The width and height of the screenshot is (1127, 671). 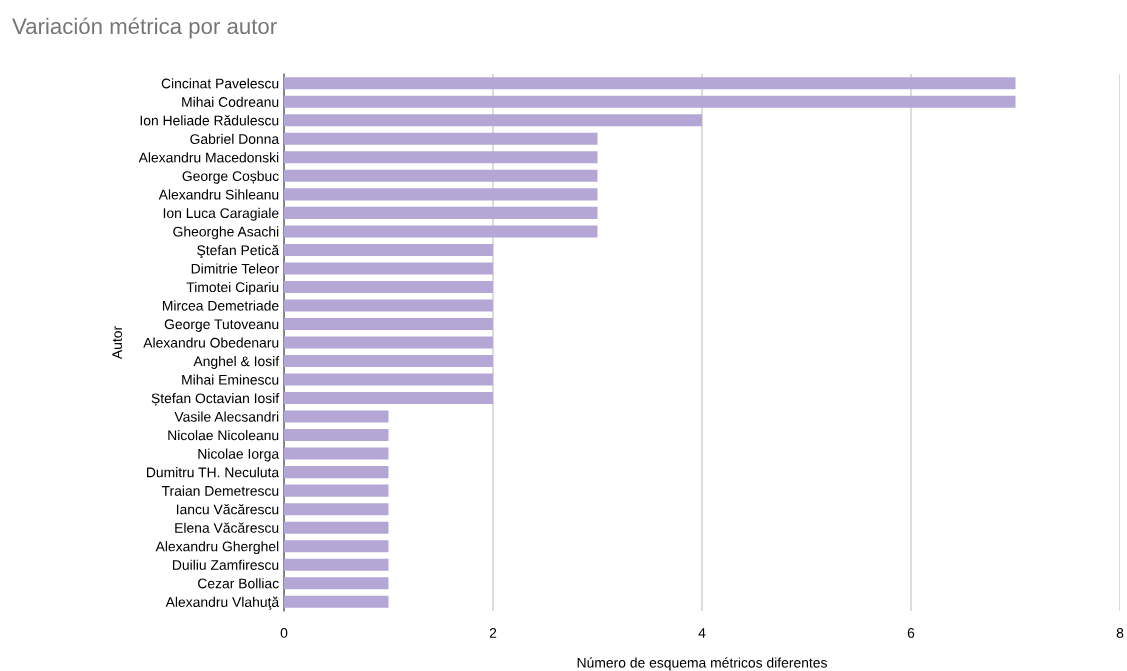 What do you see at coordinates (222, 603) in the screenshot?
I see `y-tick-label: Alexandru Vlahuţă` at bounding box center [222, 603].